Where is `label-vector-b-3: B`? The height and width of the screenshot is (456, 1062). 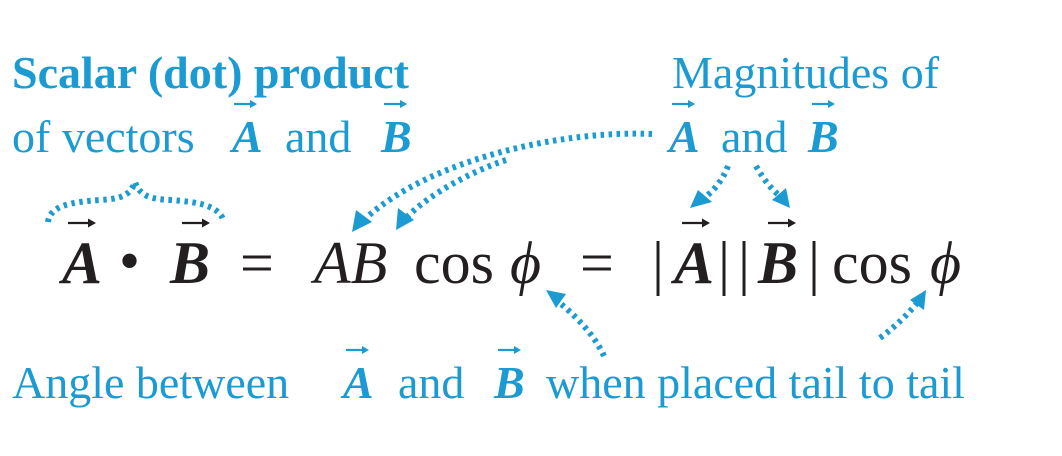 label-vector-b-3: B is located at coordinates (509, 377).